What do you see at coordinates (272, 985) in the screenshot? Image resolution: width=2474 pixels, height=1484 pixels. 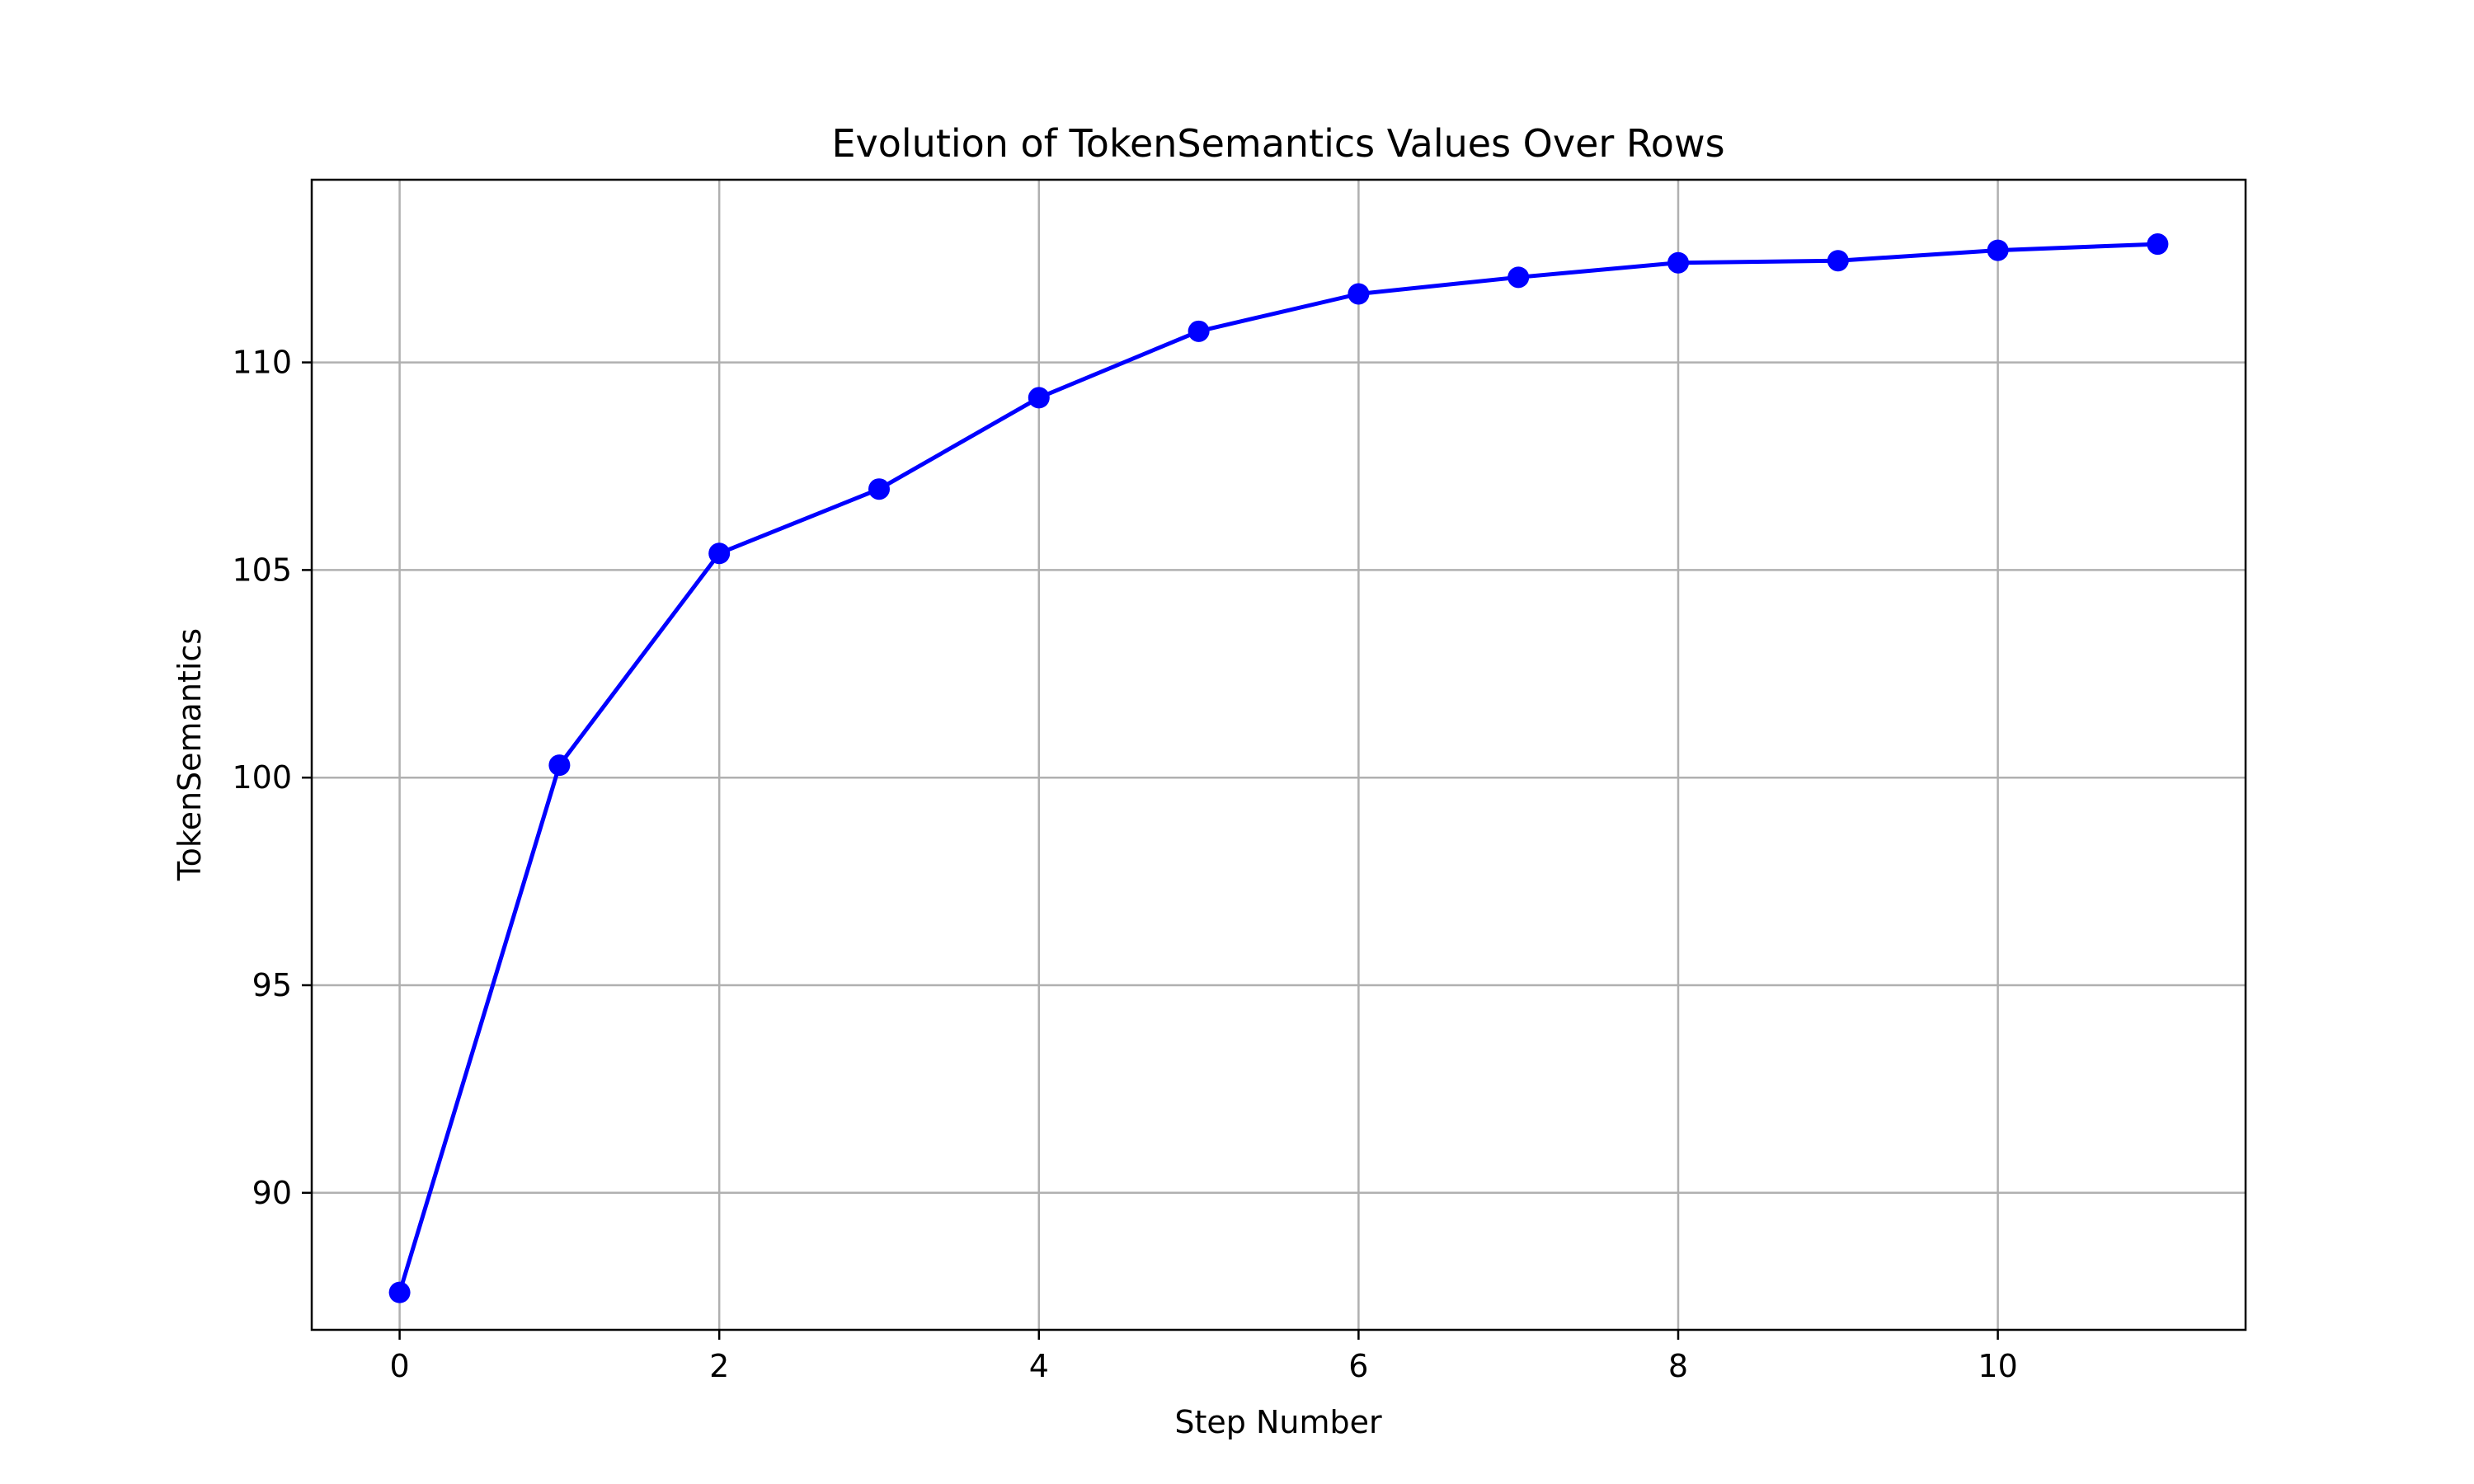 I see `y-tick-label: 95` at bounding box center [272, 985].